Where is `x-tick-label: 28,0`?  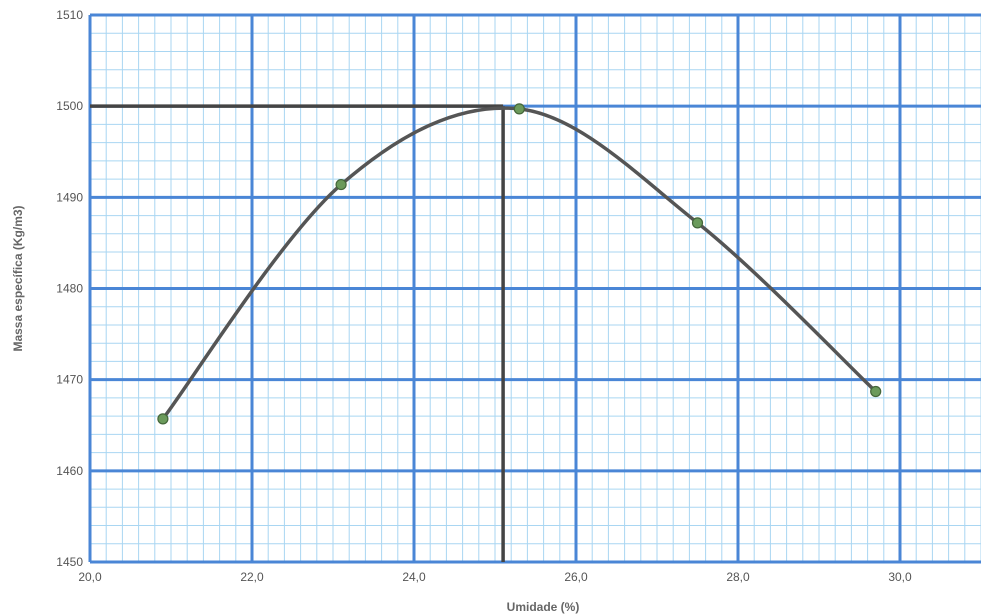 x-tick-label: 28,0 is located at coordinates (738, 577).